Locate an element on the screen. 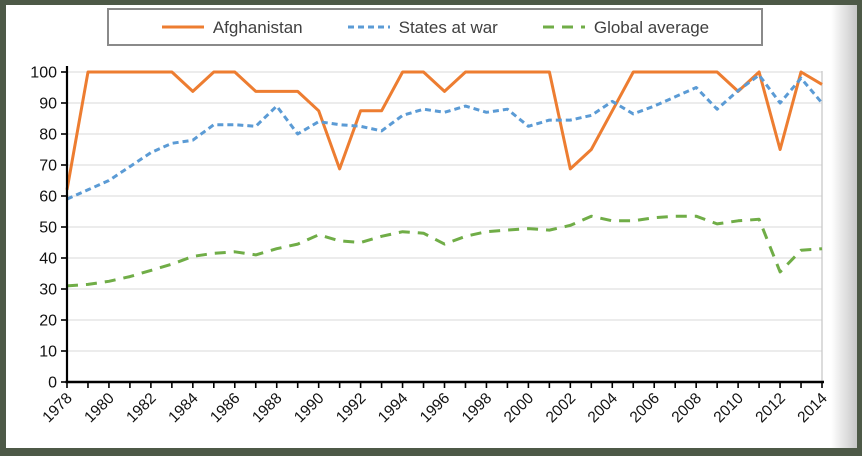 The image size is (862, 456). y-tick-label: 70 is located at coordinates (48, 166).